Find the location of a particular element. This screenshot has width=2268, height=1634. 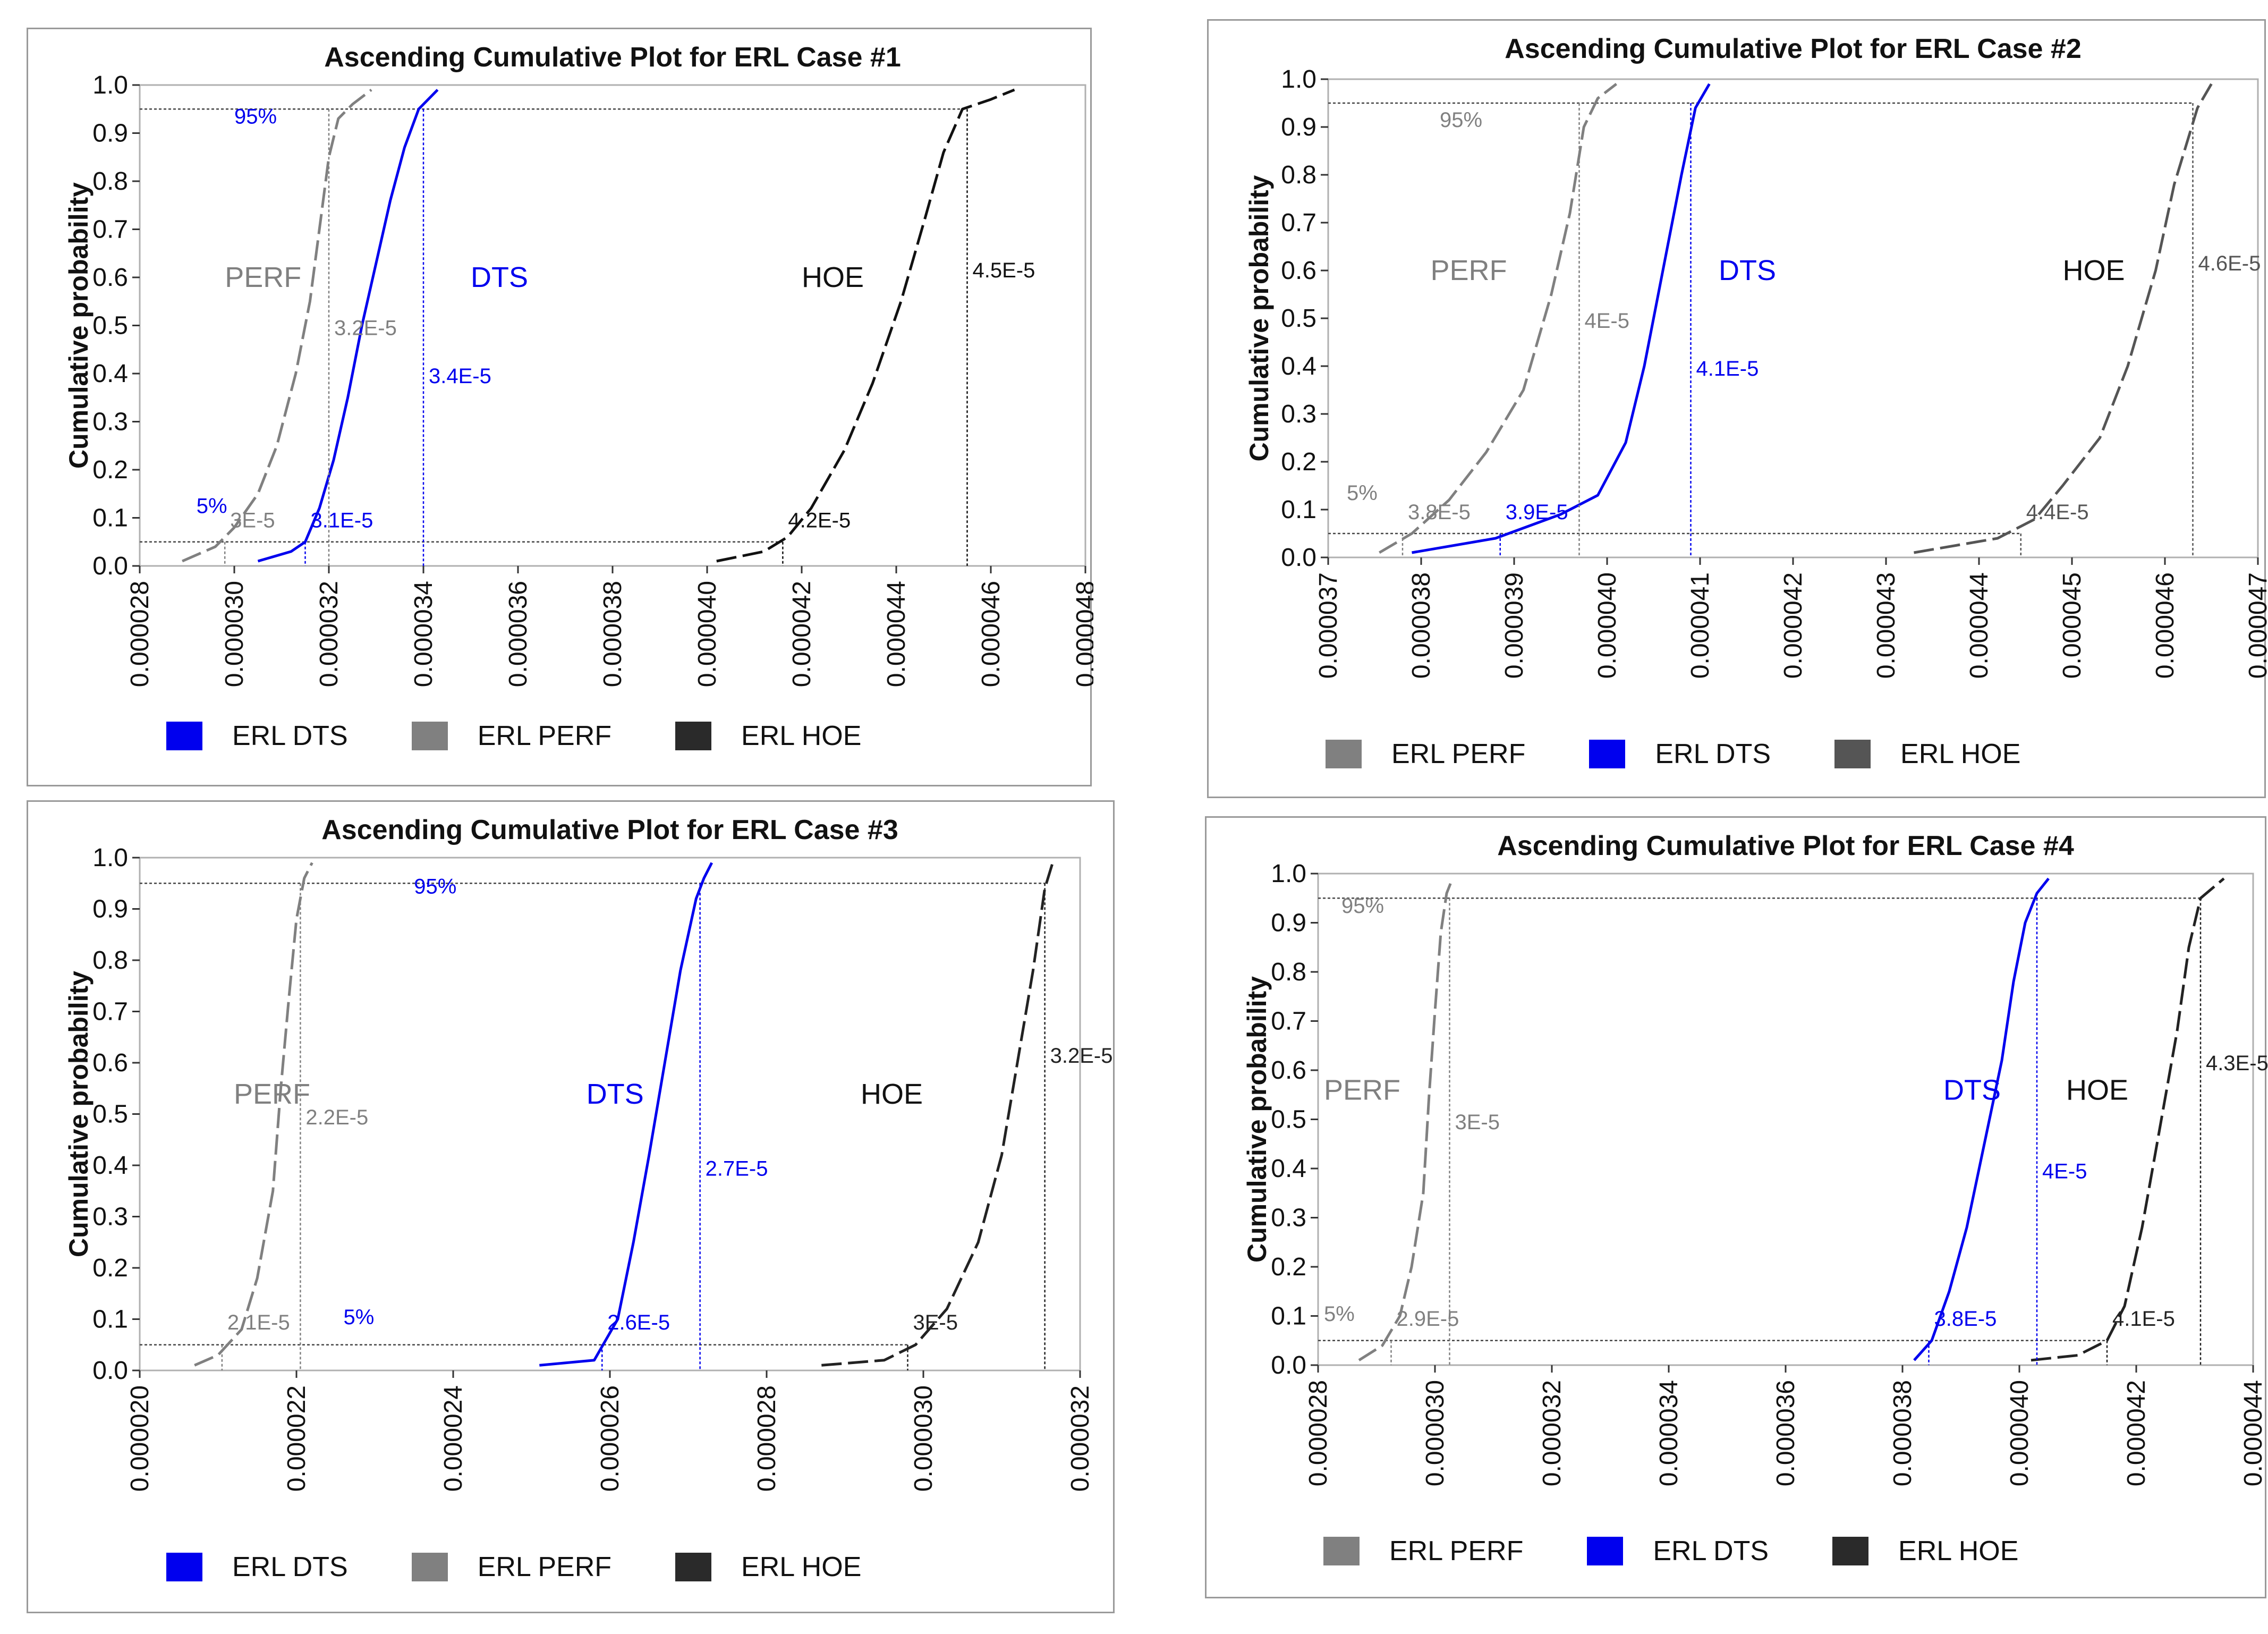

x-tick-label: 0.000042 is located at coordinates (802, 634).